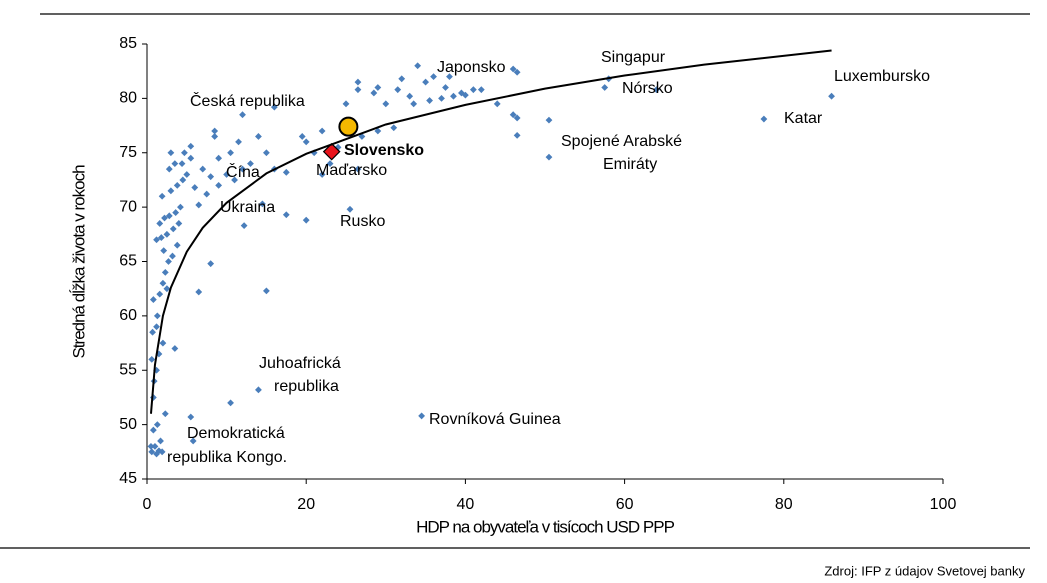 The height and width of the screenshot is (583, 1047). What do you see at coordinates (128, 369) in the screenshot?
I see `y-tick-label: 55` at bounding box center [128, 369].